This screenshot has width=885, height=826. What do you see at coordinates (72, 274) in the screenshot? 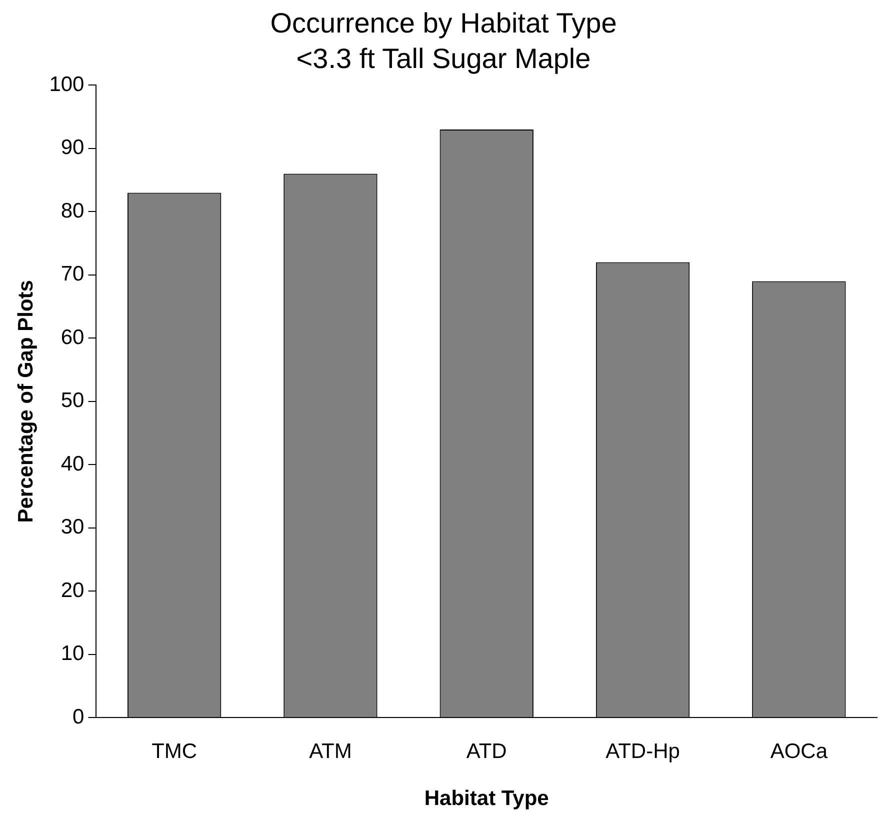
I see `y-tick-label: 70` at bounding box center [72, 274].